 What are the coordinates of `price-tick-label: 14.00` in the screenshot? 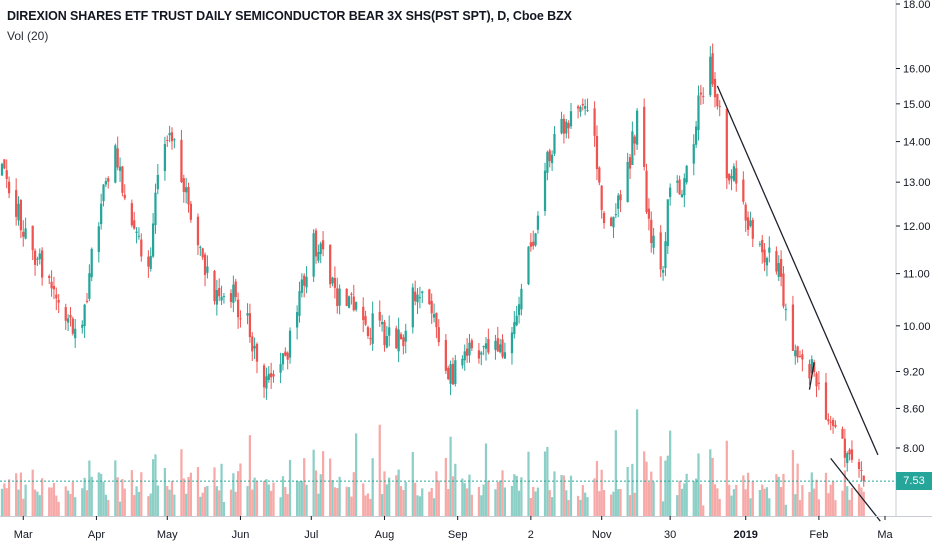 It's located at (917, 143).